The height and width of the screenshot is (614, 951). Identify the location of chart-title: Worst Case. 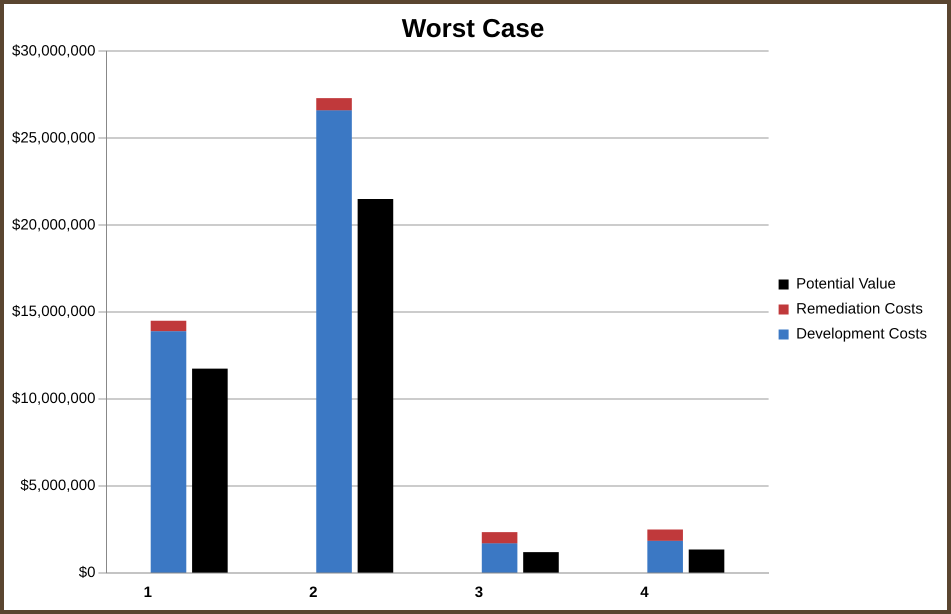
(473, 27).